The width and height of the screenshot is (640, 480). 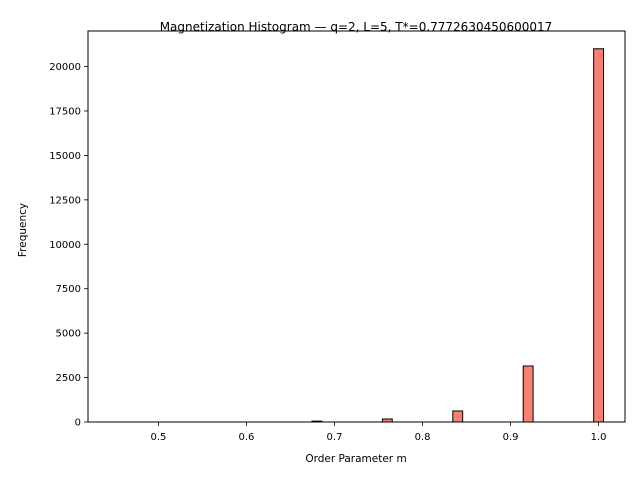 I want to click on y-tick-label-4: 10000, so click(x=65, y=245).